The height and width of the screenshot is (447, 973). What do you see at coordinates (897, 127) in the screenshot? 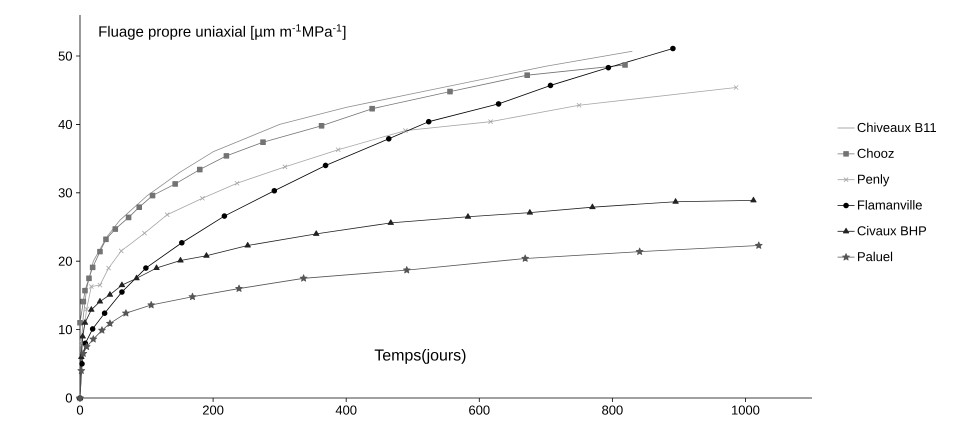
I see `legend-label: Chiveaux B11` at bounding box center [897, 127].